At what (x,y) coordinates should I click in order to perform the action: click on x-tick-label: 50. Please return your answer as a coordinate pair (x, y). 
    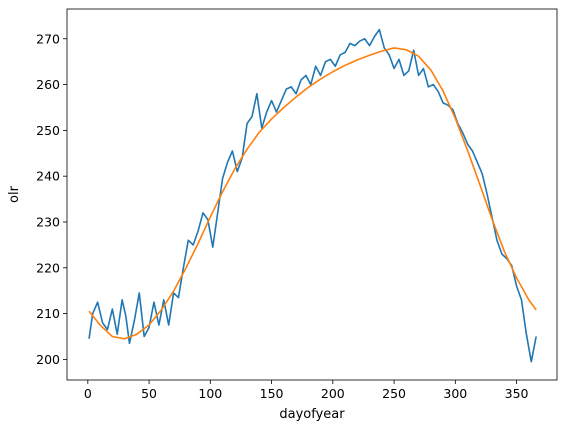
    Looking at the image, I should click on (149, 393).